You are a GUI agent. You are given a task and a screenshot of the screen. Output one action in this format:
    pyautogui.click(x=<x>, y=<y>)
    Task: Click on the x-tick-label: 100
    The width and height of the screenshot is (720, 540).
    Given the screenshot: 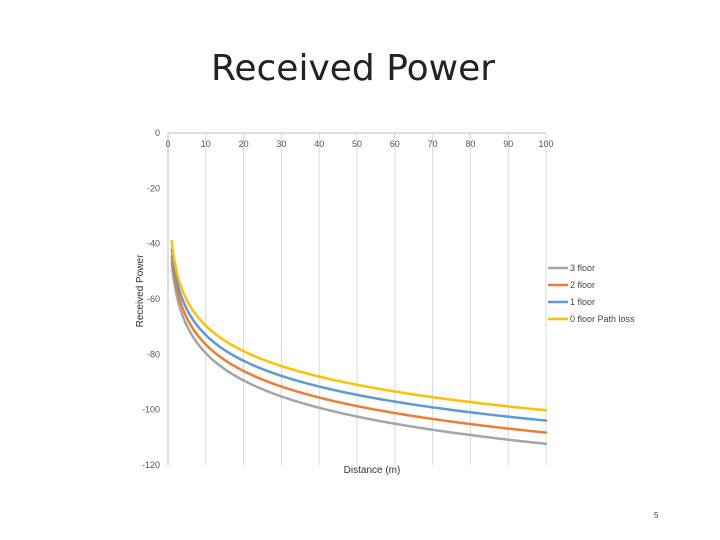 What is the action you would take?
    pyautogui.click(x=545, y=144)
    